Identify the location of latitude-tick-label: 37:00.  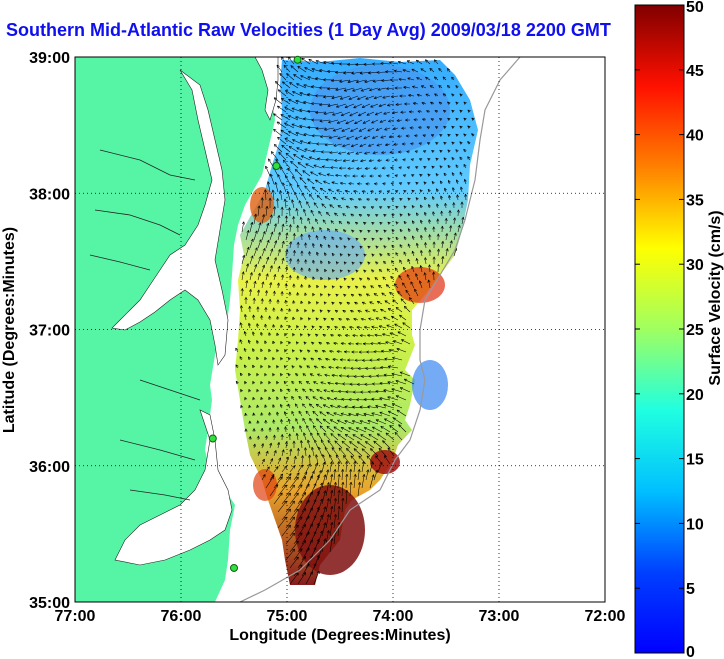
(49, 331).